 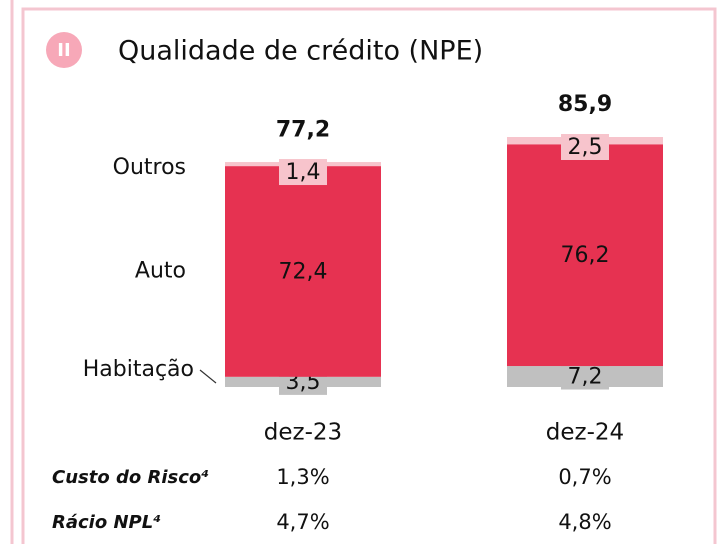 I want to click on total-label: 77,2, so click(x=303, y=129).